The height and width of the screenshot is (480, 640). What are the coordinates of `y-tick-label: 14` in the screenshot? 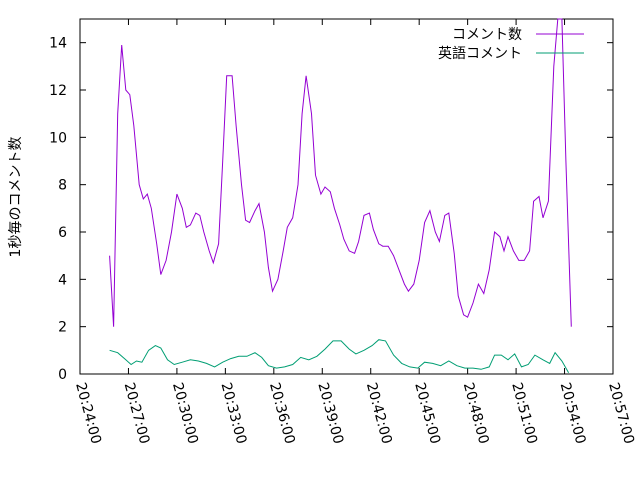 It's located at (58, 44).